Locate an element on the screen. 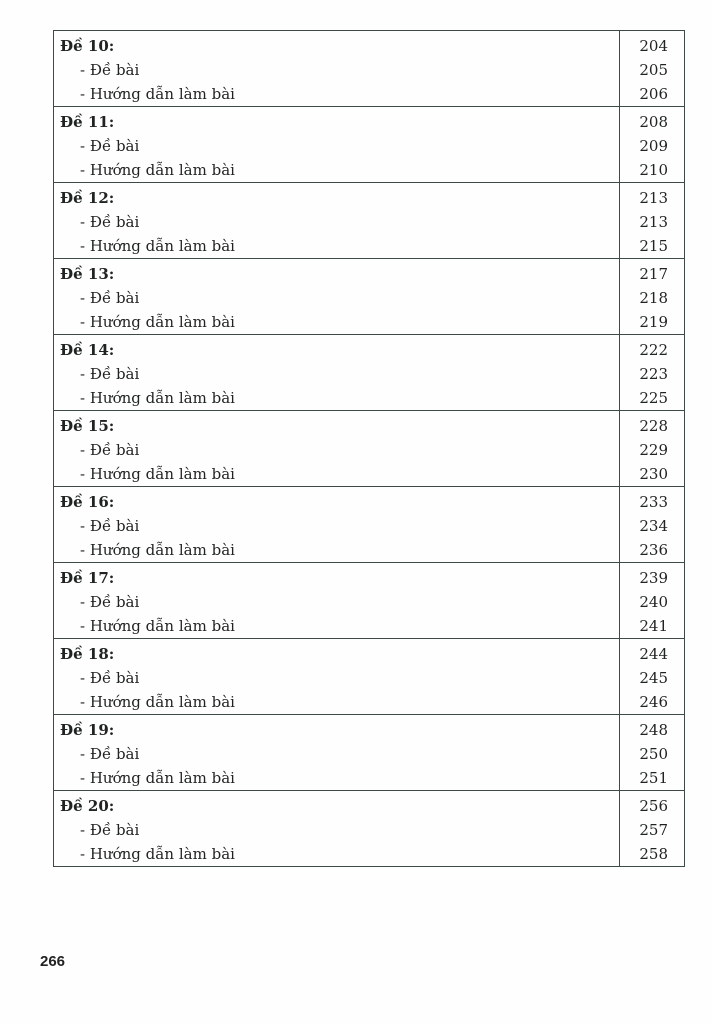  toc-section-title: Đề 20: is located at coordinates (87, 806).